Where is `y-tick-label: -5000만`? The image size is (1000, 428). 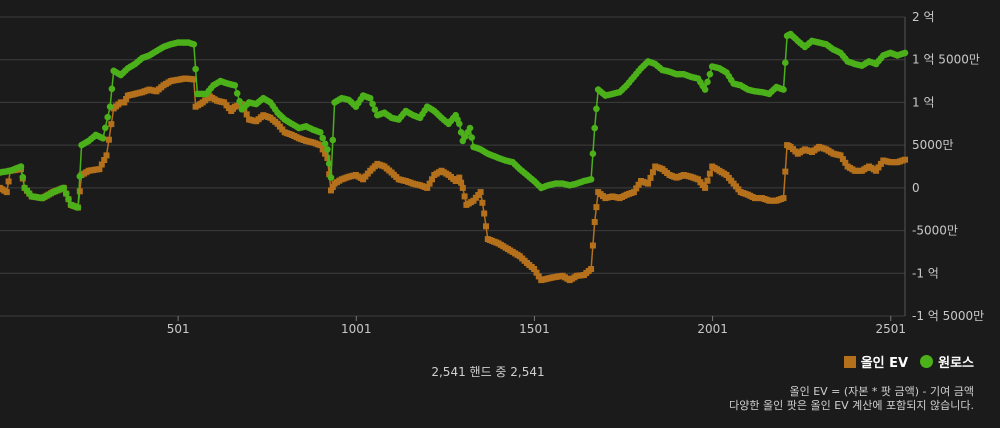
y-tick-label: -5000만 is located at coordinates (935, 231).